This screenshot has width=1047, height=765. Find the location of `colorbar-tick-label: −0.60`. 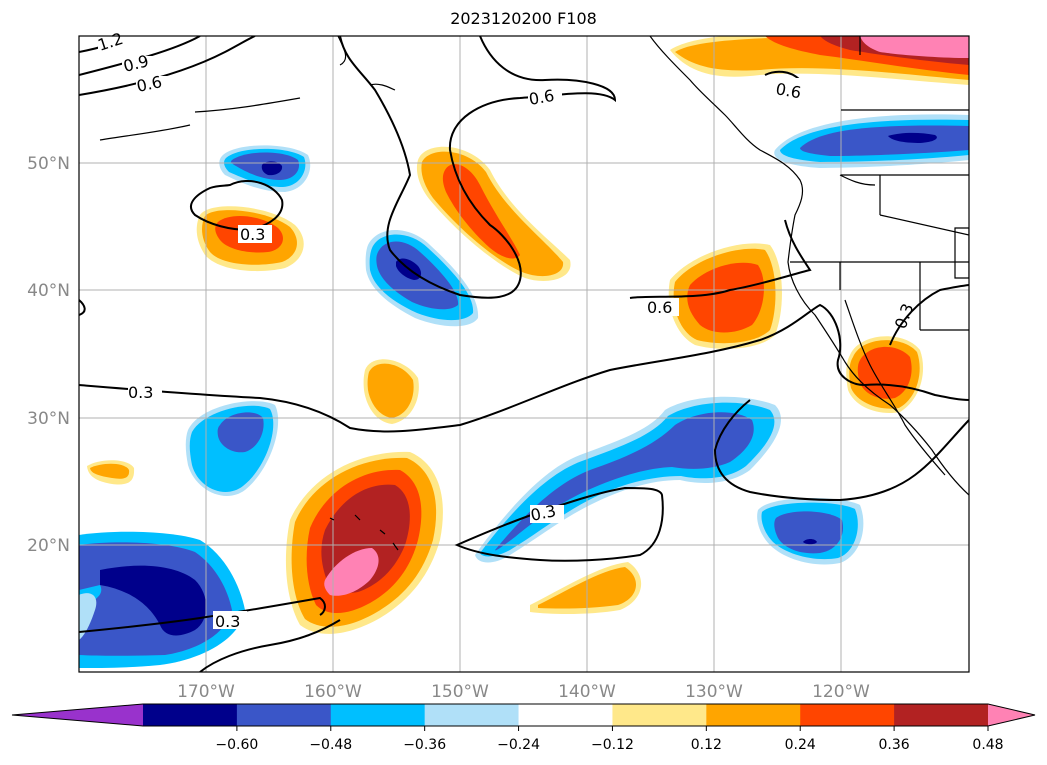

colorbar-tick-label: −0.60 is located at coordinates (236, 745).